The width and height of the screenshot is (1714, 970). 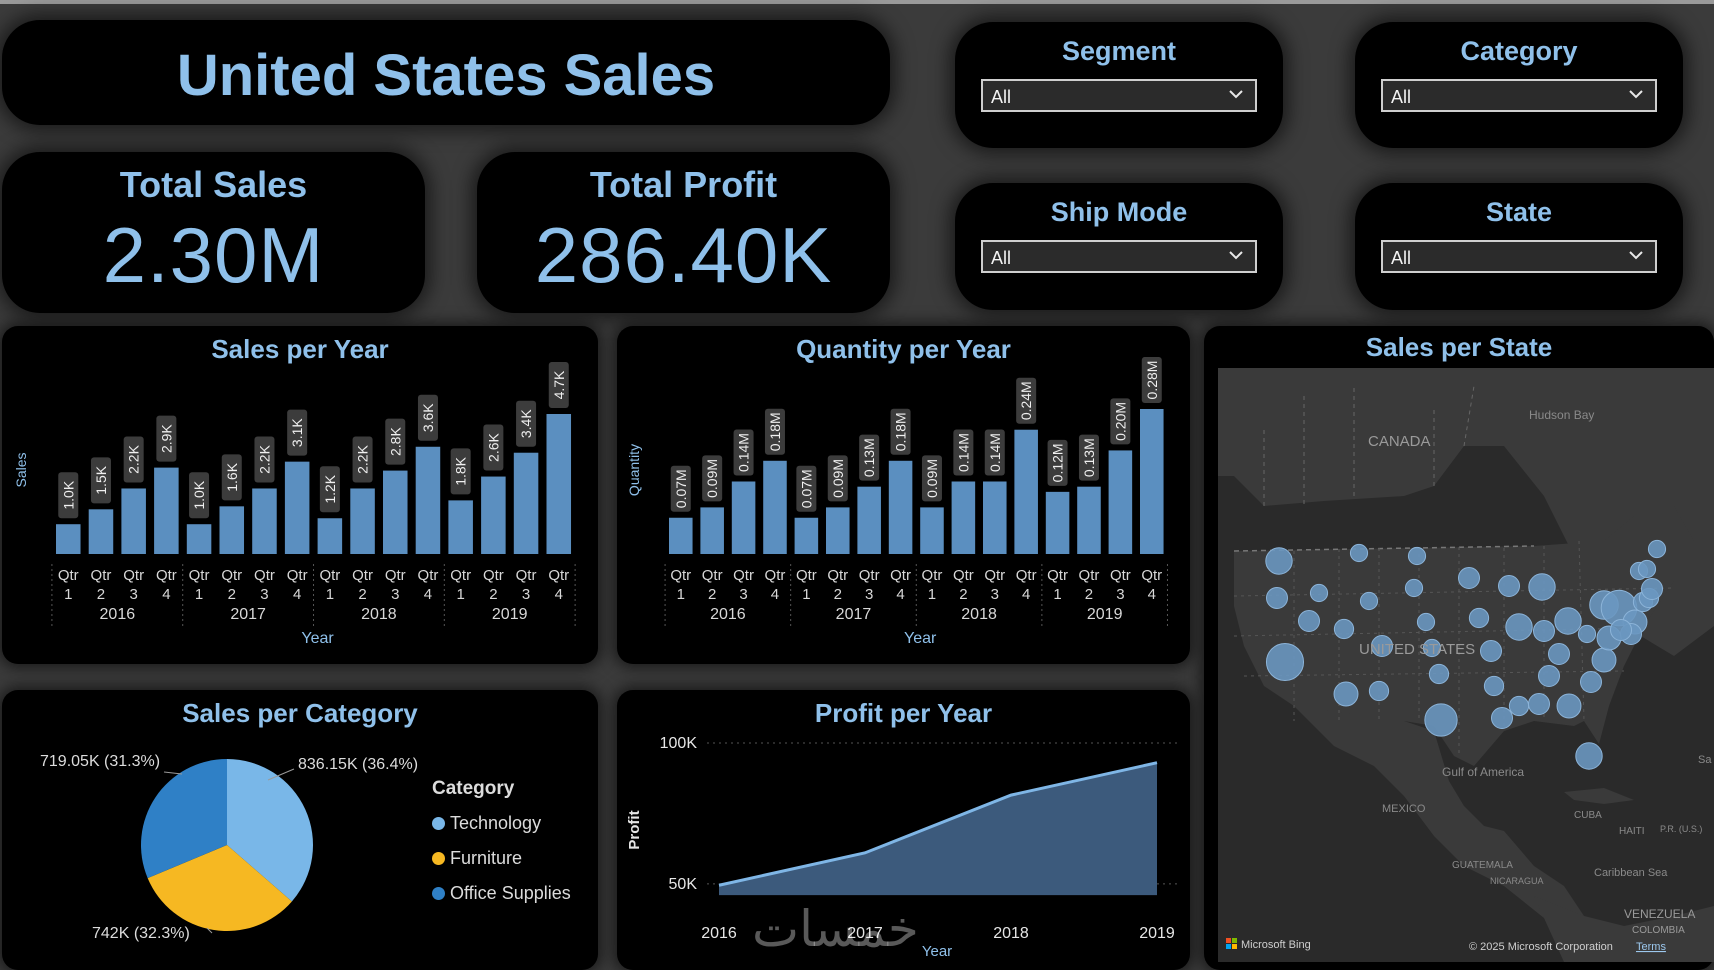 What do you see at coordinates (1119, 256) in the screenshot?
I see `ship-mode-dropdown: All` at bounding box center [1119, 256].